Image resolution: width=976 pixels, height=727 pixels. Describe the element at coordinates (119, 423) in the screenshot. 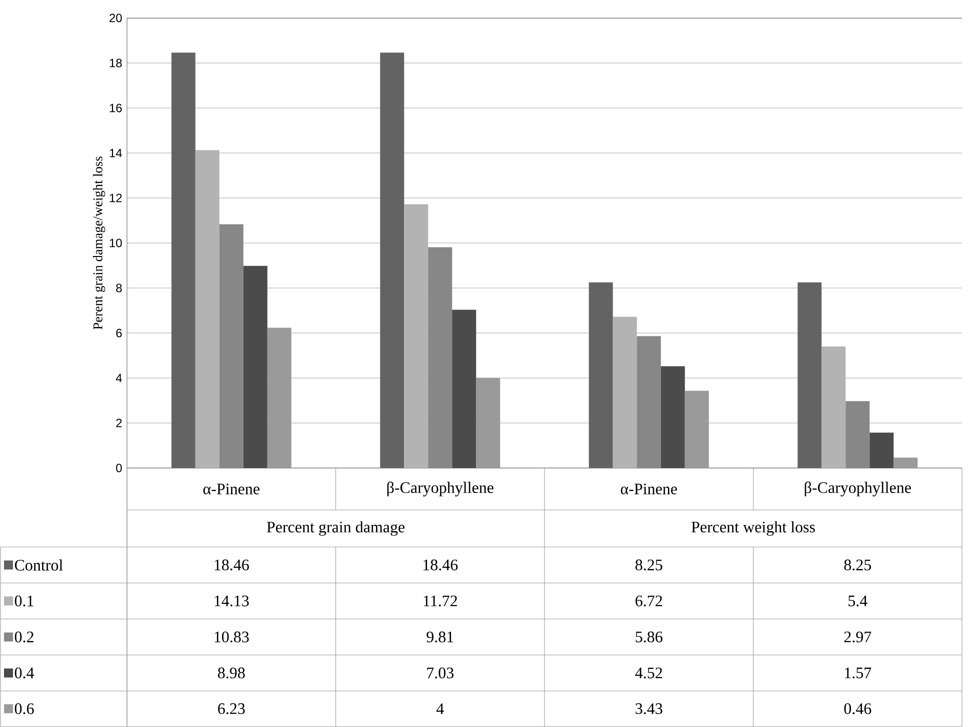

I see `y-tick-label: 2` at that location.